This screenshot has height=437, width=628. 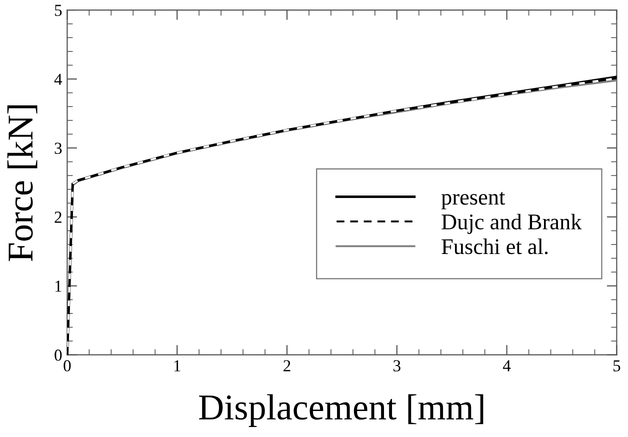 I want to click on y-tick-label: 3, so click(x=58, y=148).